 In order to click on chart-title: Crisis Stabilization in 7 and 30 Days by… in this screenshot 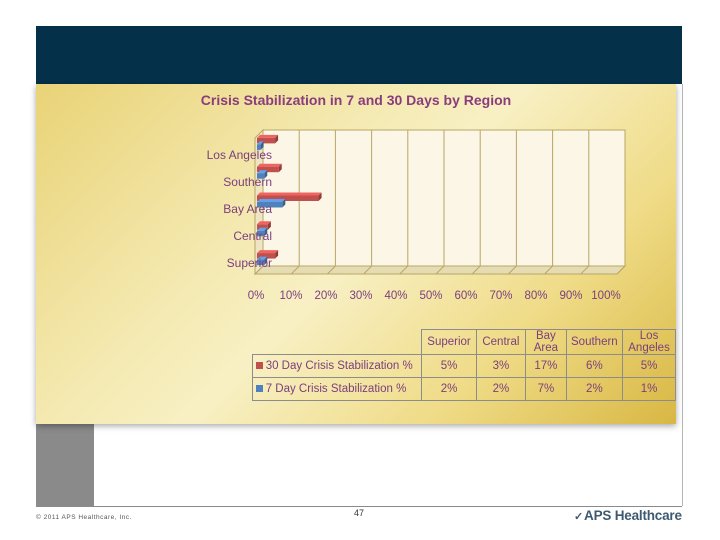, I will do `click(356, 100)`.